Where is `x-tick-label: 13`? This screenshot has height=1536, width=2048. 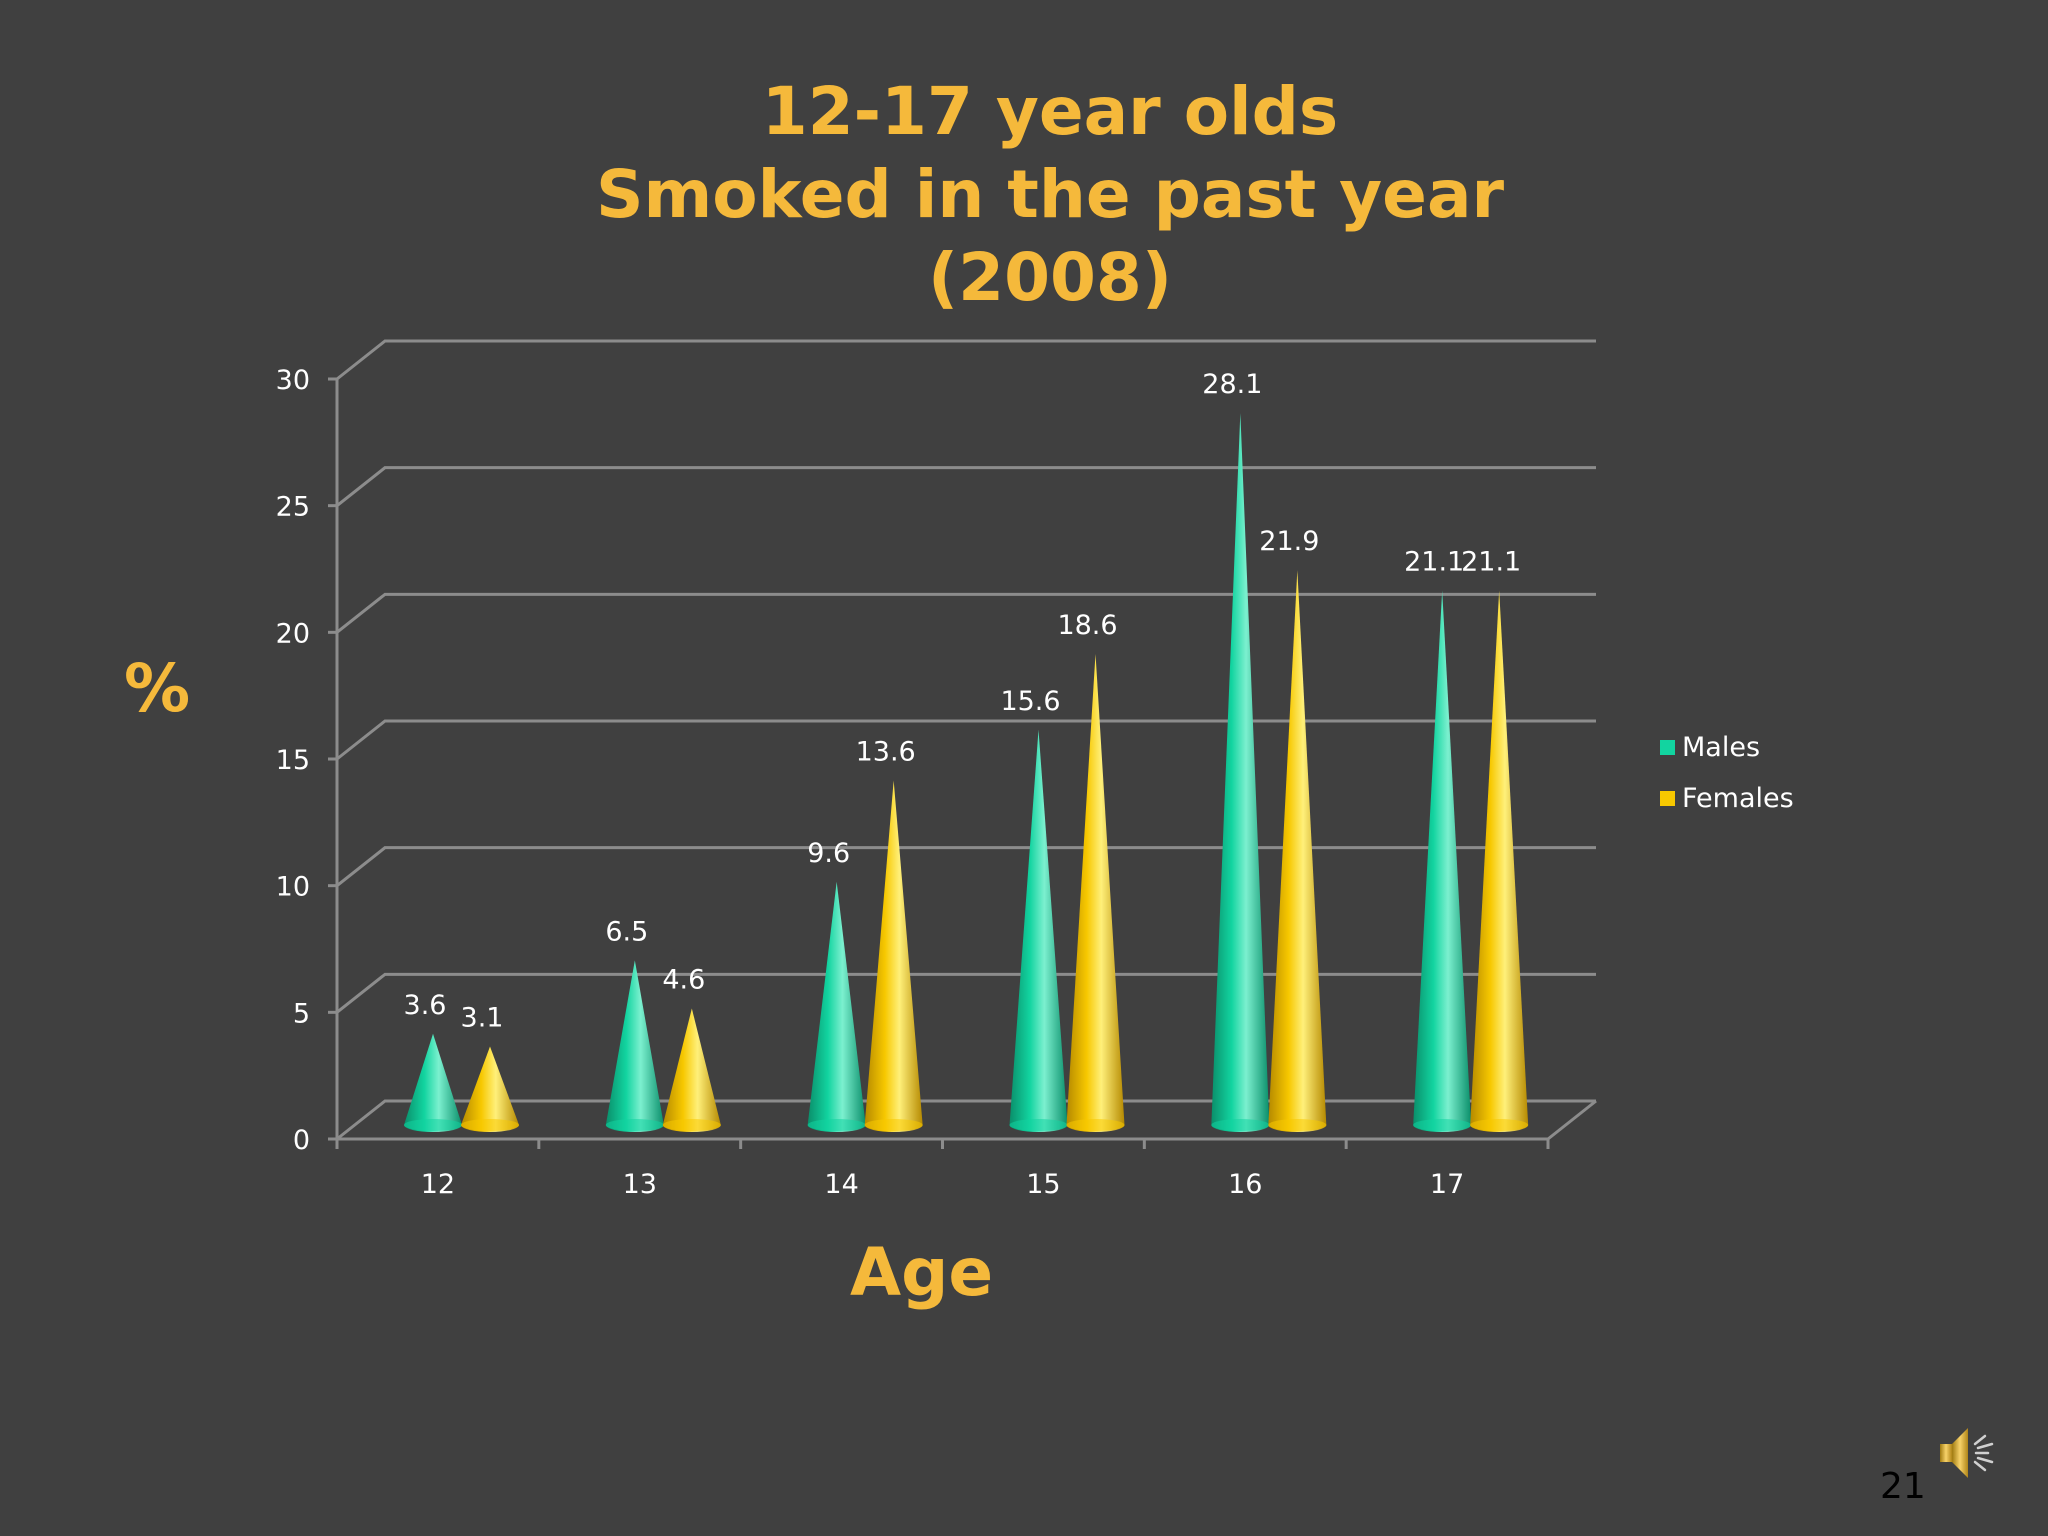
x-tick-label: 13 is located at coordinates (640, 1184).